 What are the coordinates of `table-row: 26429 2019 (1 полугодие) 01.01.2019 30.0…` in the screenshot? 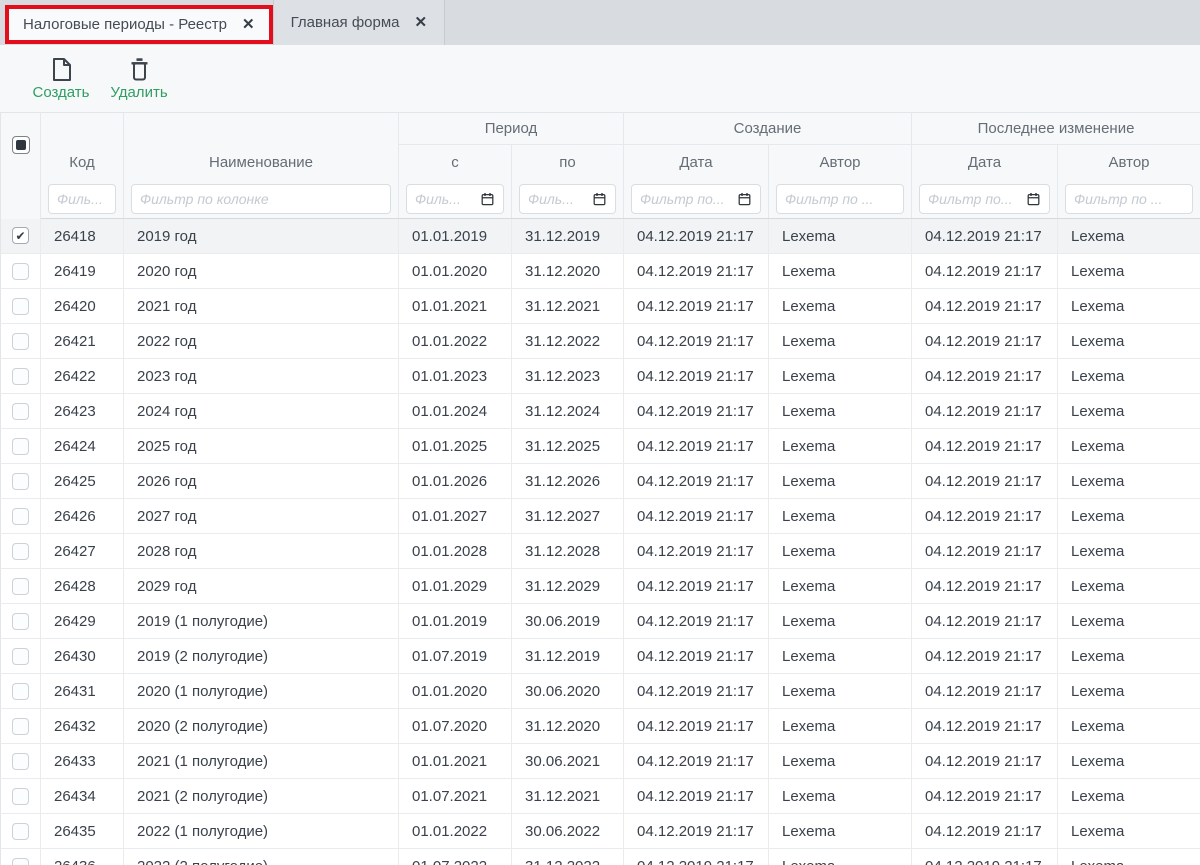 It's located at (600, 621).